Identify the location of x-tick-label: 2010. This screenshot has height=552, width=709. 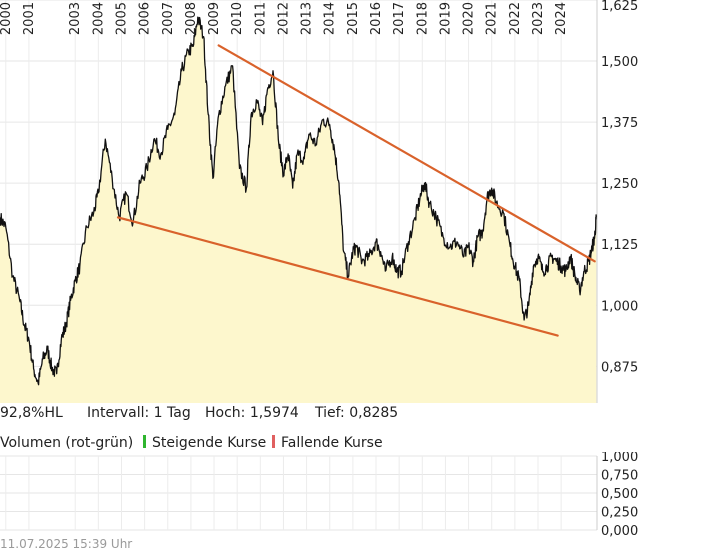
(237, 18).